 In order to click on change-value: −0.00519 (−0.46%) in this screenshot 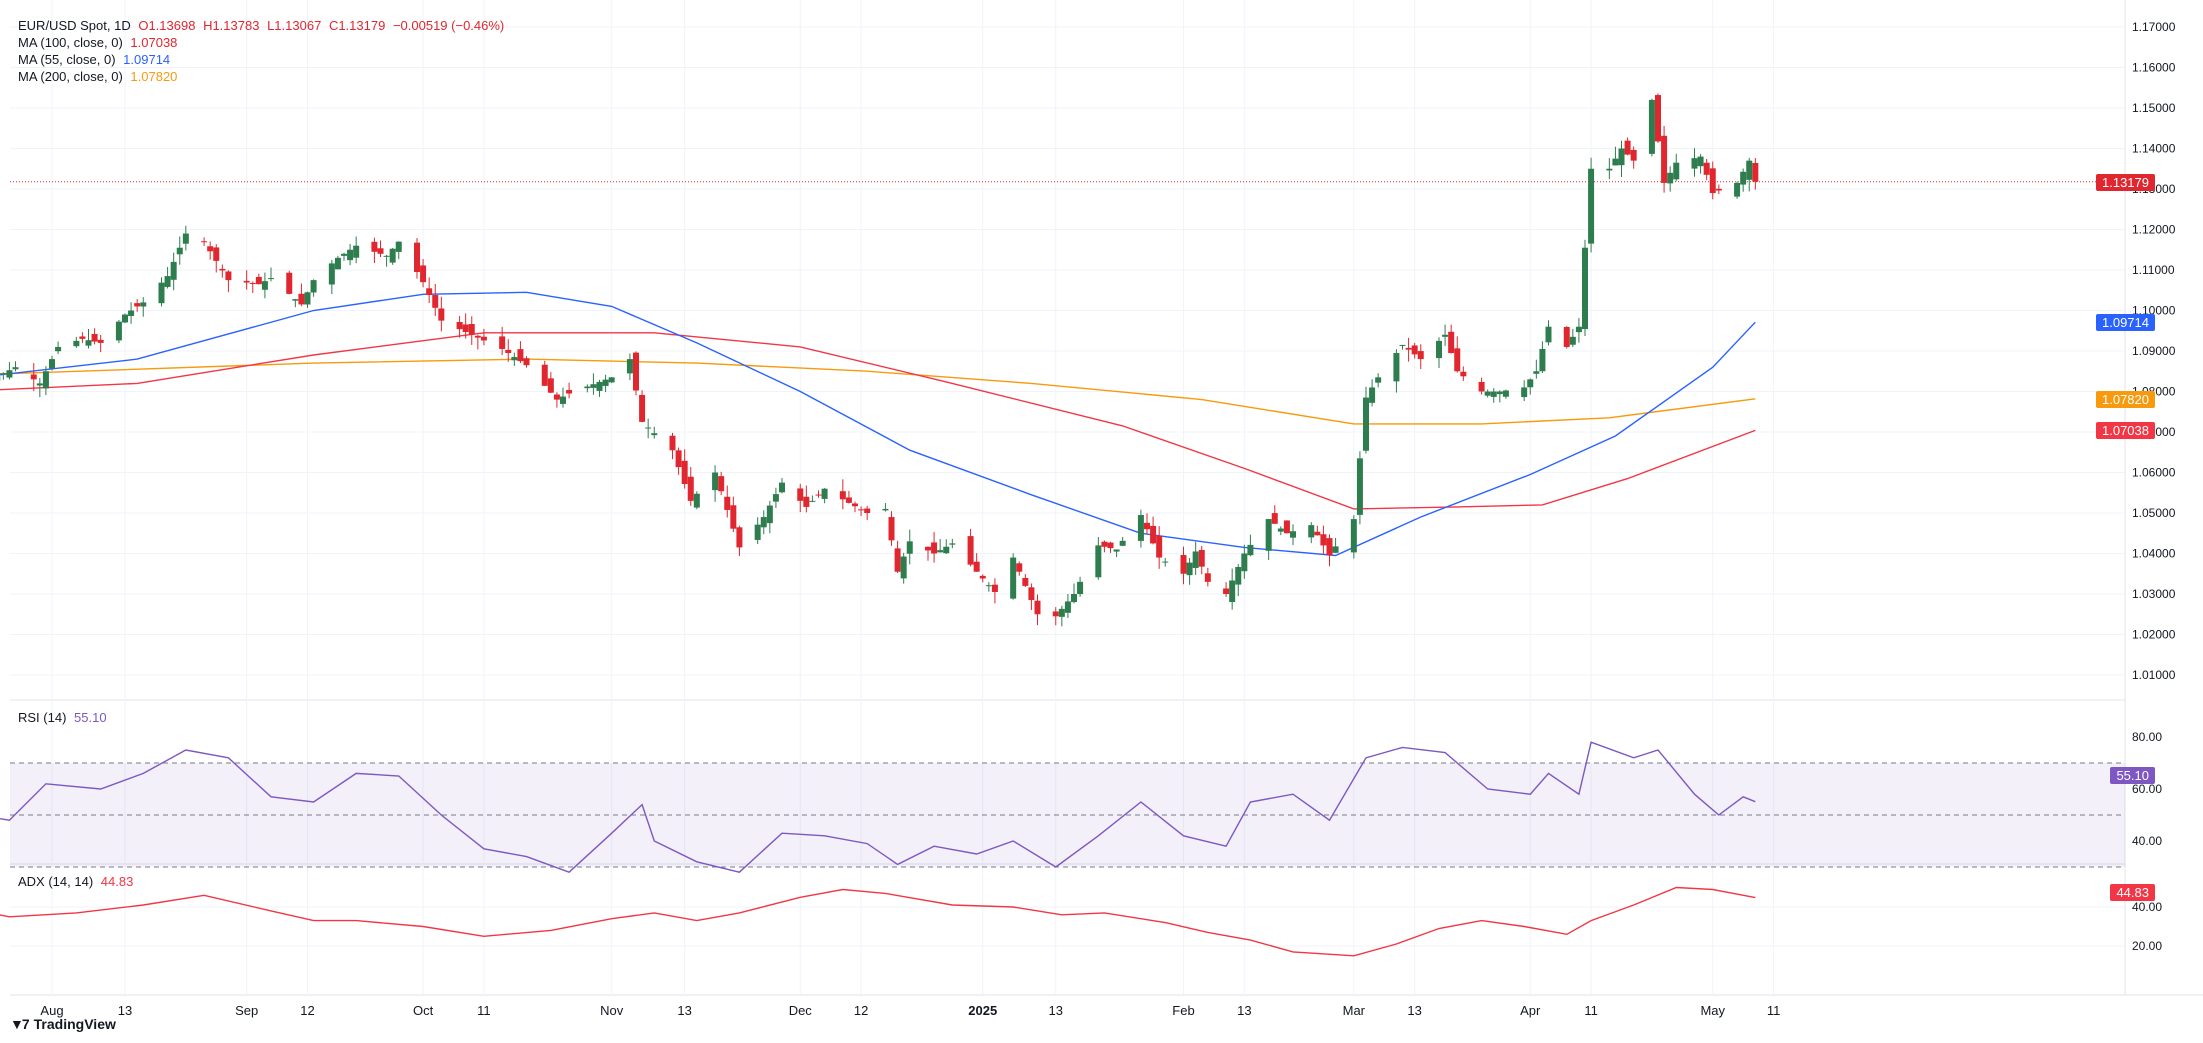, I will do `click(448, 25)`.